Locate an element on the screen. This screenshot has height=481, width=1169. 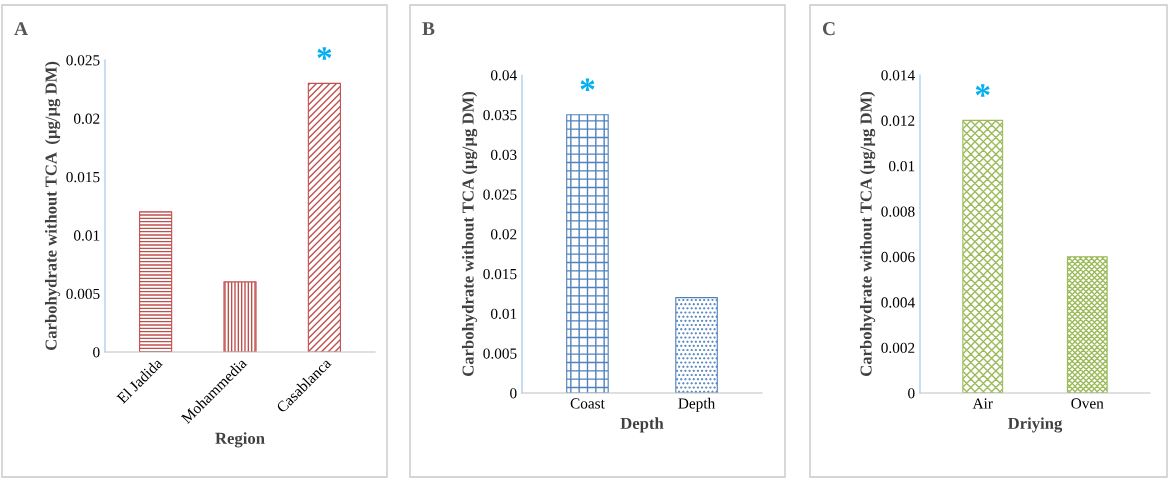
y-tick-label: 0.004 is located at coordinates (898, 302).